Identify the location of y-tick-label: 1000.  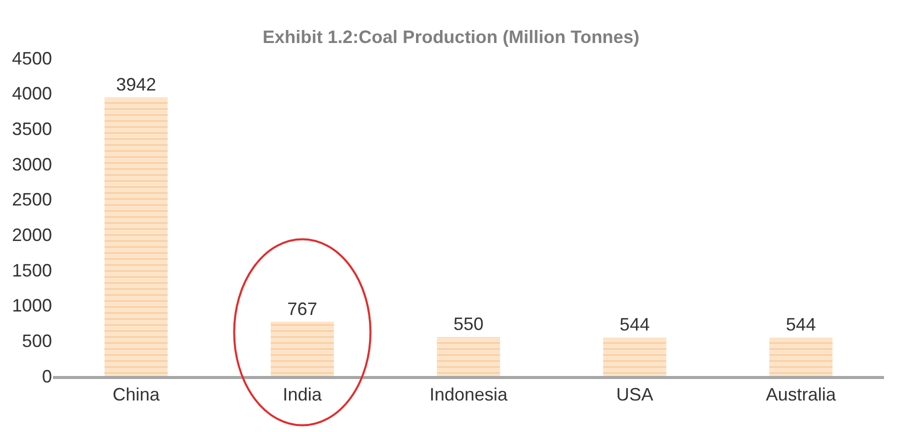
(32, 306).